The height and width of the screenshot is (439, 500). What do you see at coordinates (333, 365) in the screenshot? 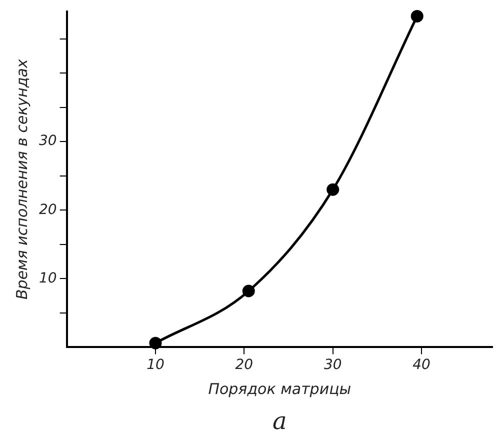
I see `x-tick-label: 30` at bounding box center [333, 365].